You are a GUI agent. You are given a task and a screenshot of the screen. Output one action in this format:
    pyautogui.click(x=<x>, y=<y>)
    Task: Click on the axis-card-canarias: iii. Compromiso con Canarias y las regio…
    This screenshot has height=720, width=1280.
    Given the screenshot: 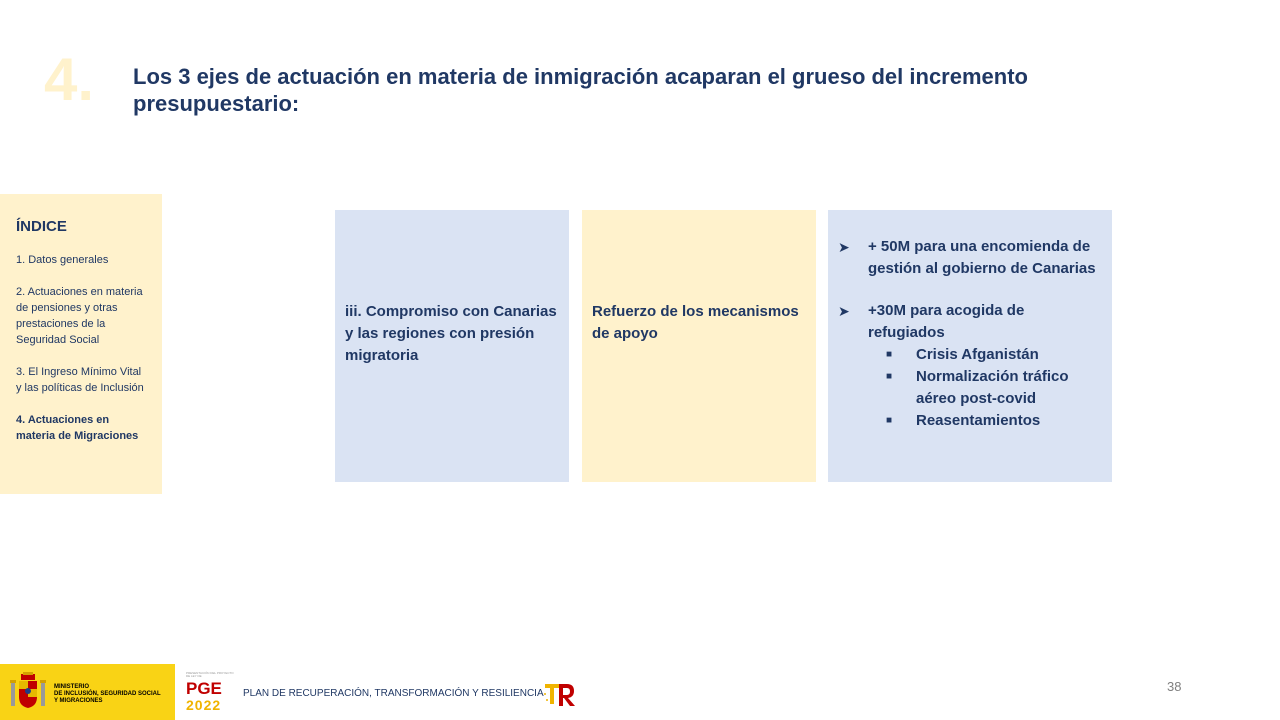 What is the action you would take?
    pyautogui.click(x=452, y=346)
    